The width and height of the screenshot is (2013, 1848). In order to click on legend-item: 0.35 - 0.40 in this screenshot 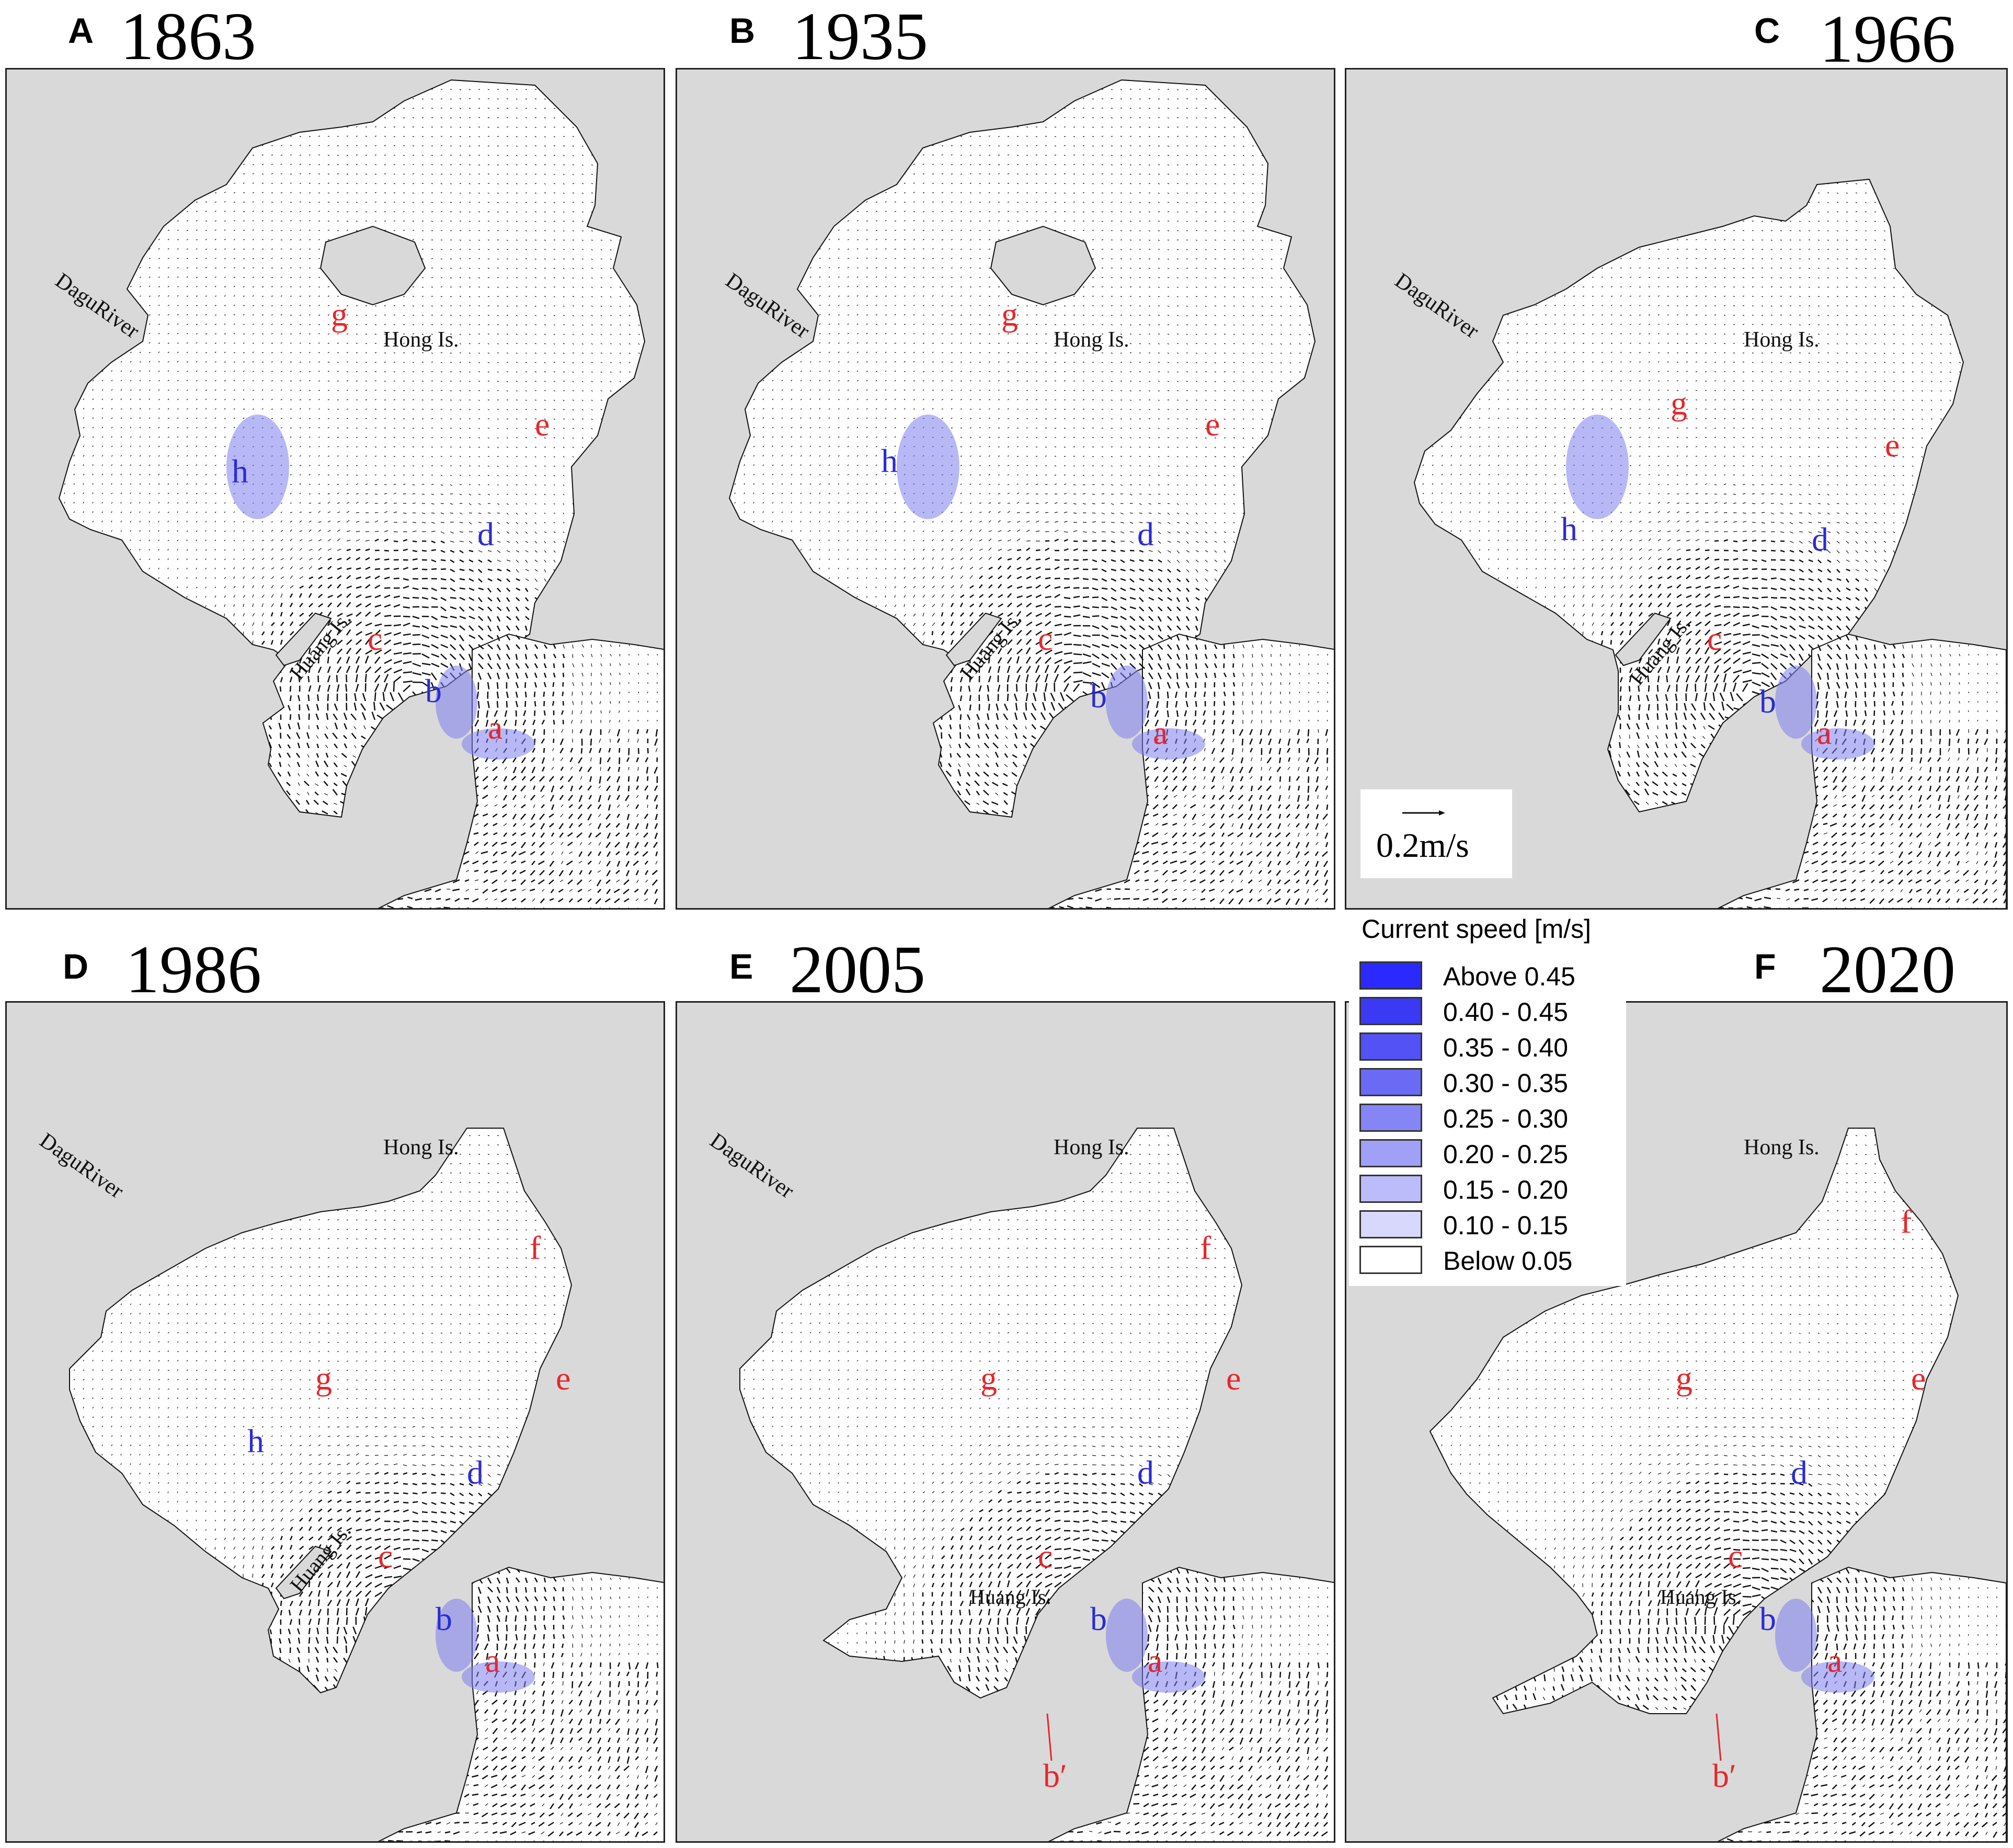, I will do `click(1490, 1046)`.